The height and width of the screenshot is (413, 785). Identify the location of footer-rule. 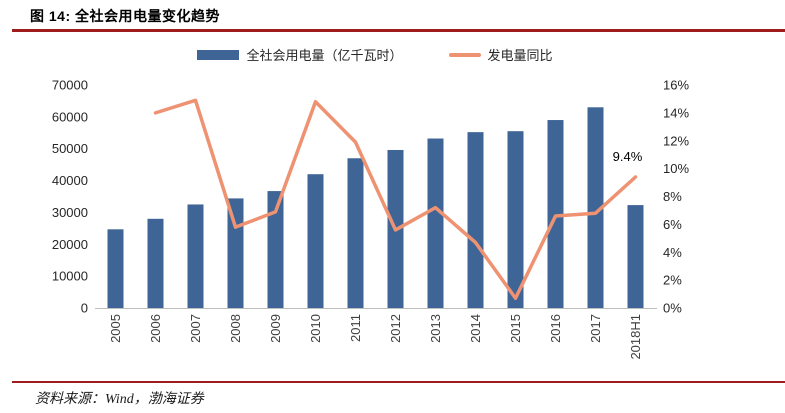
(398, 382).